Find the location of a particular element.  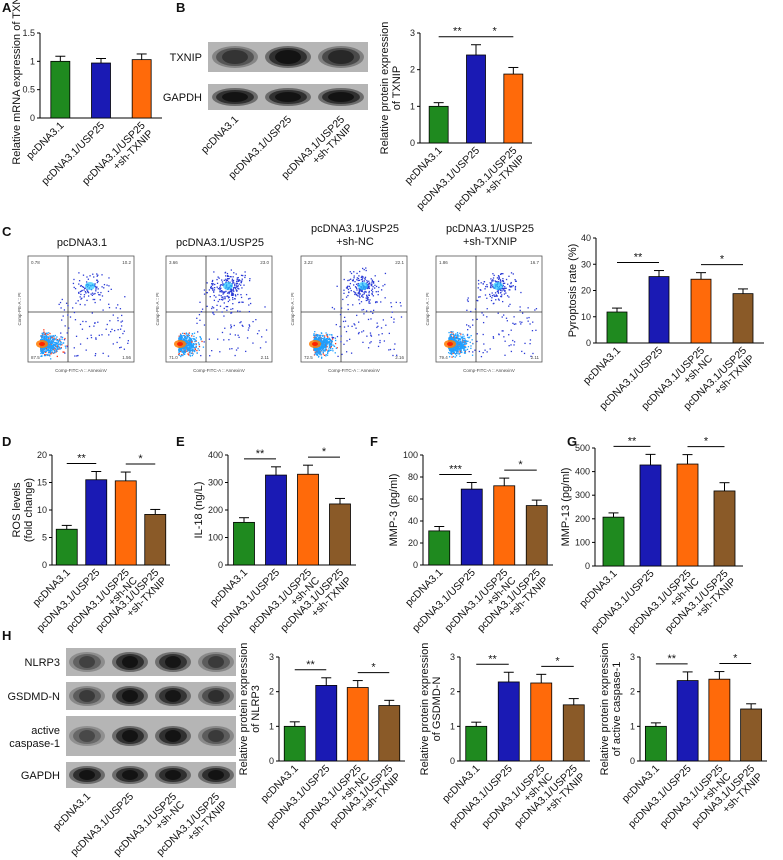

flow-plot-title: pcDNA3.1/USP25 is located at coordinates (220, 243).